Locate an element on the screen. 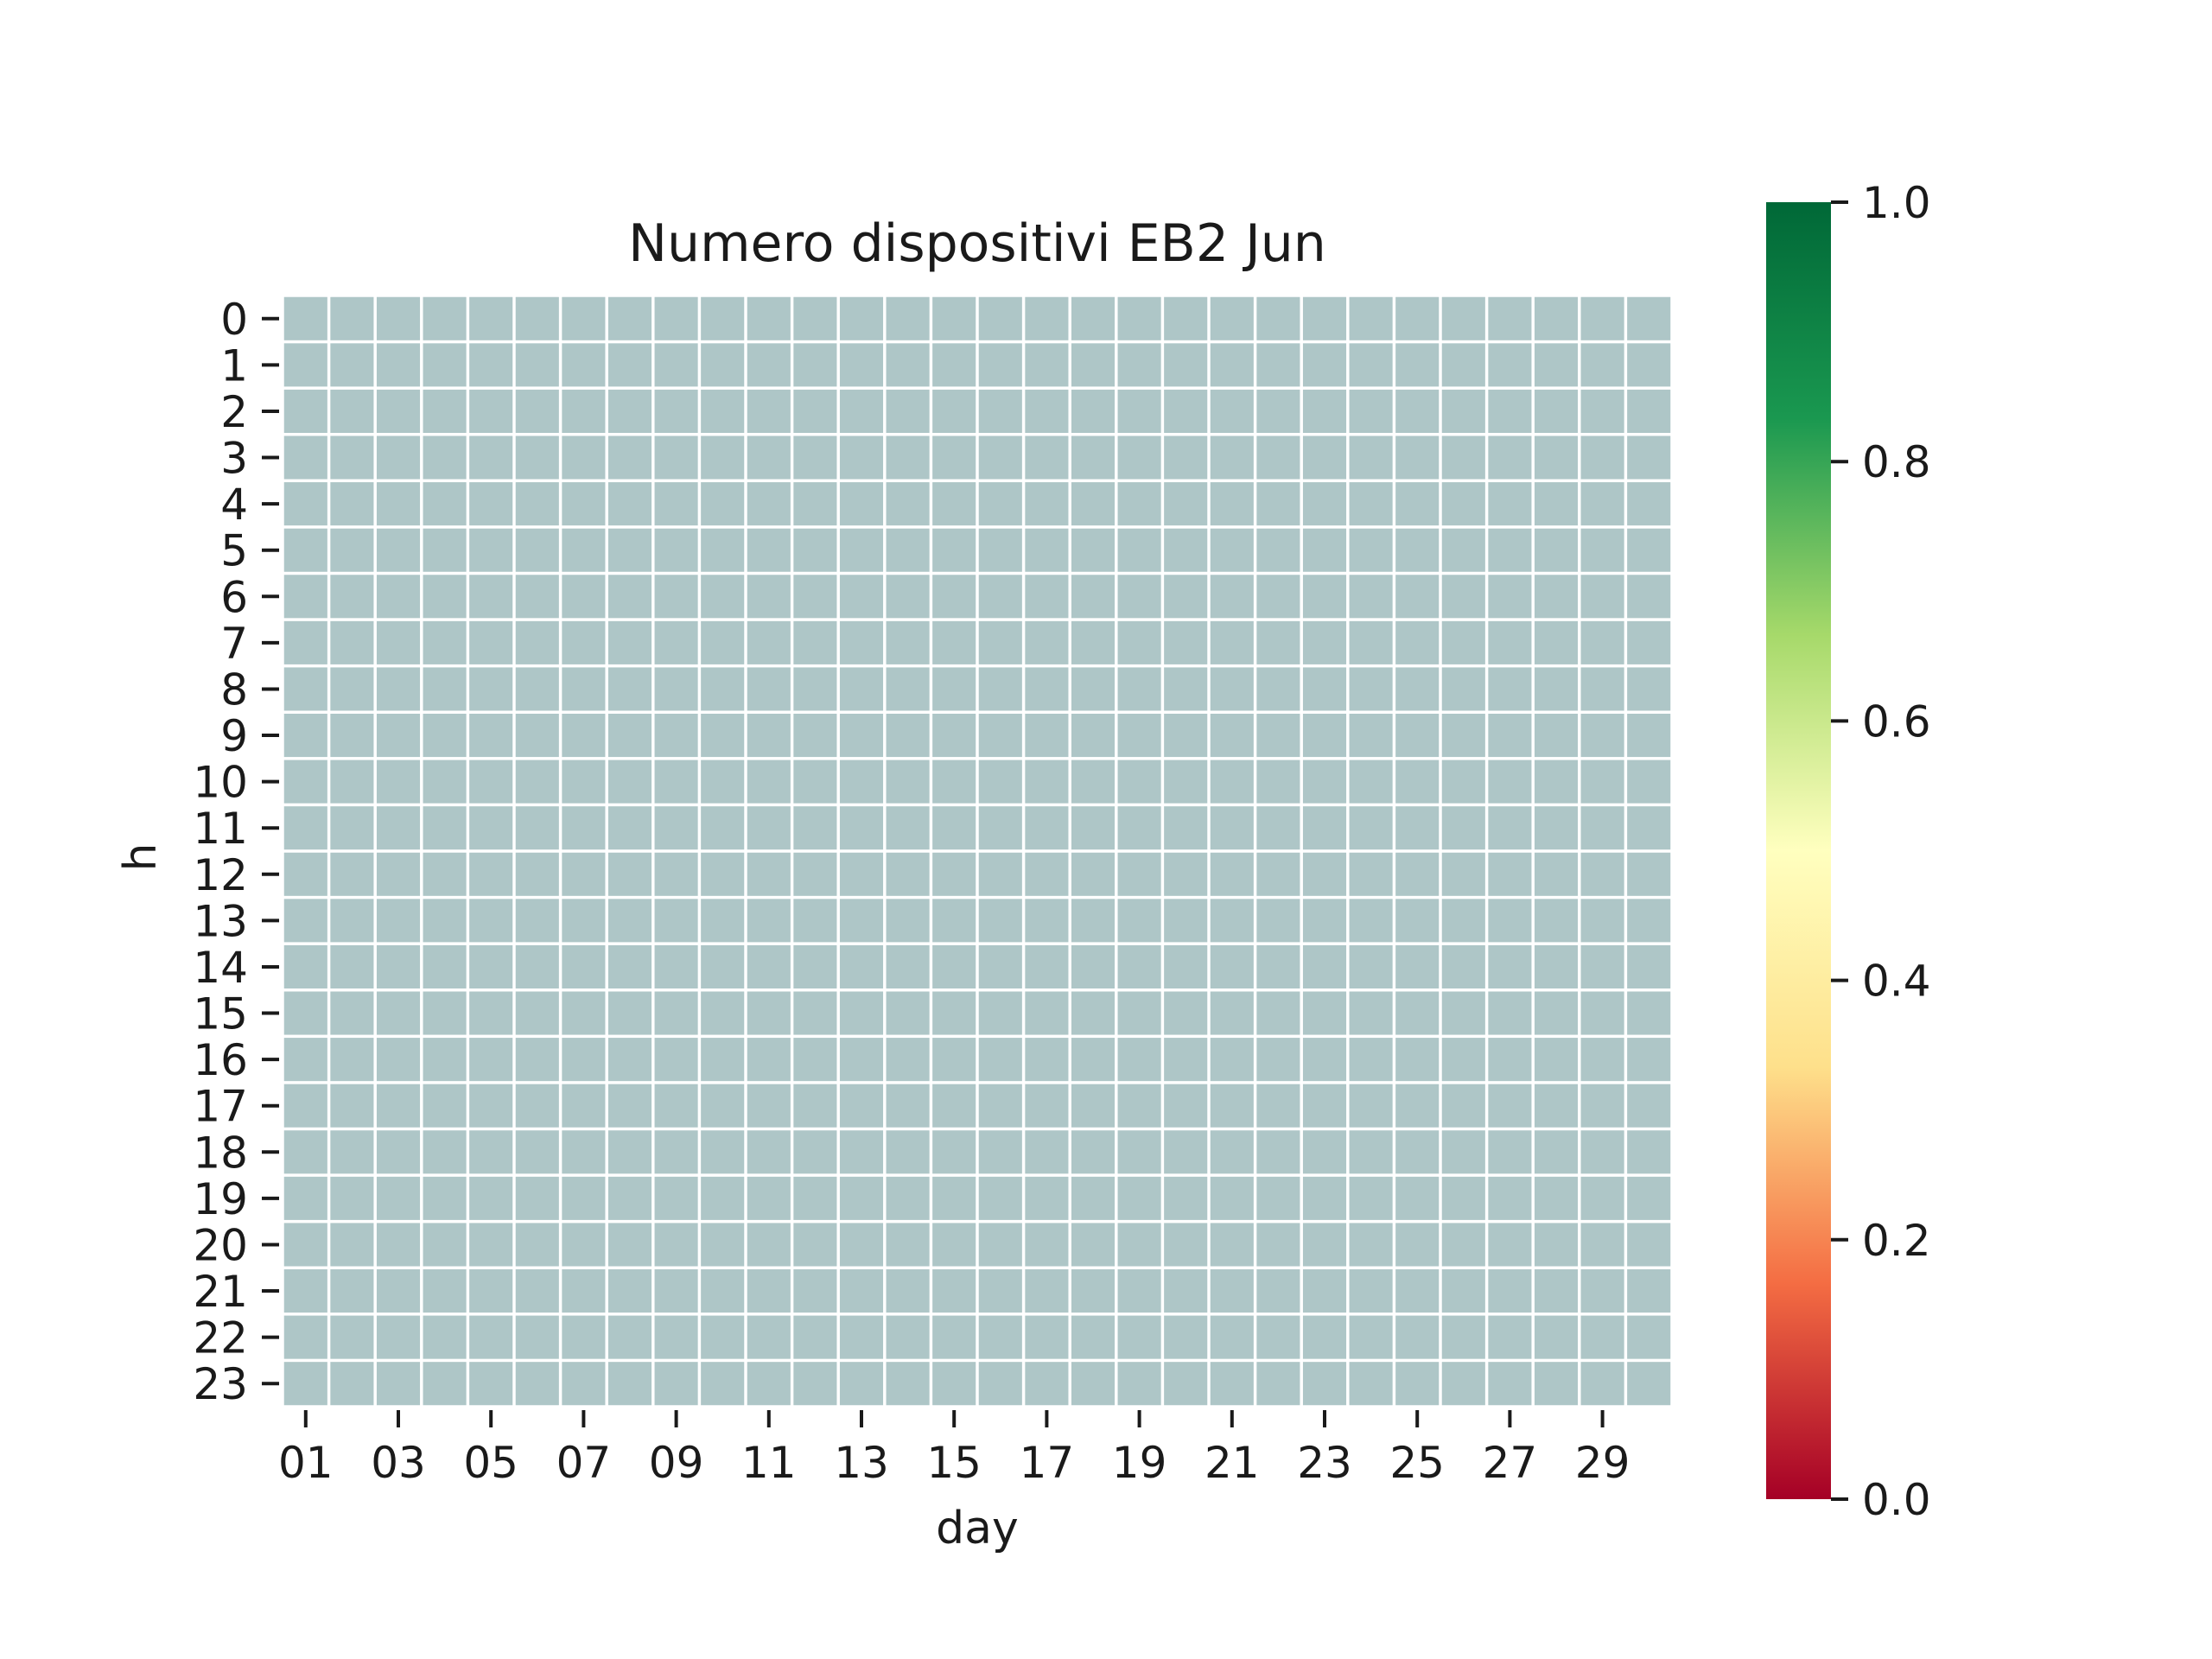 The image size is (2212, 1659). y-tick-label: 22 is located at coordinates (220, 1338).